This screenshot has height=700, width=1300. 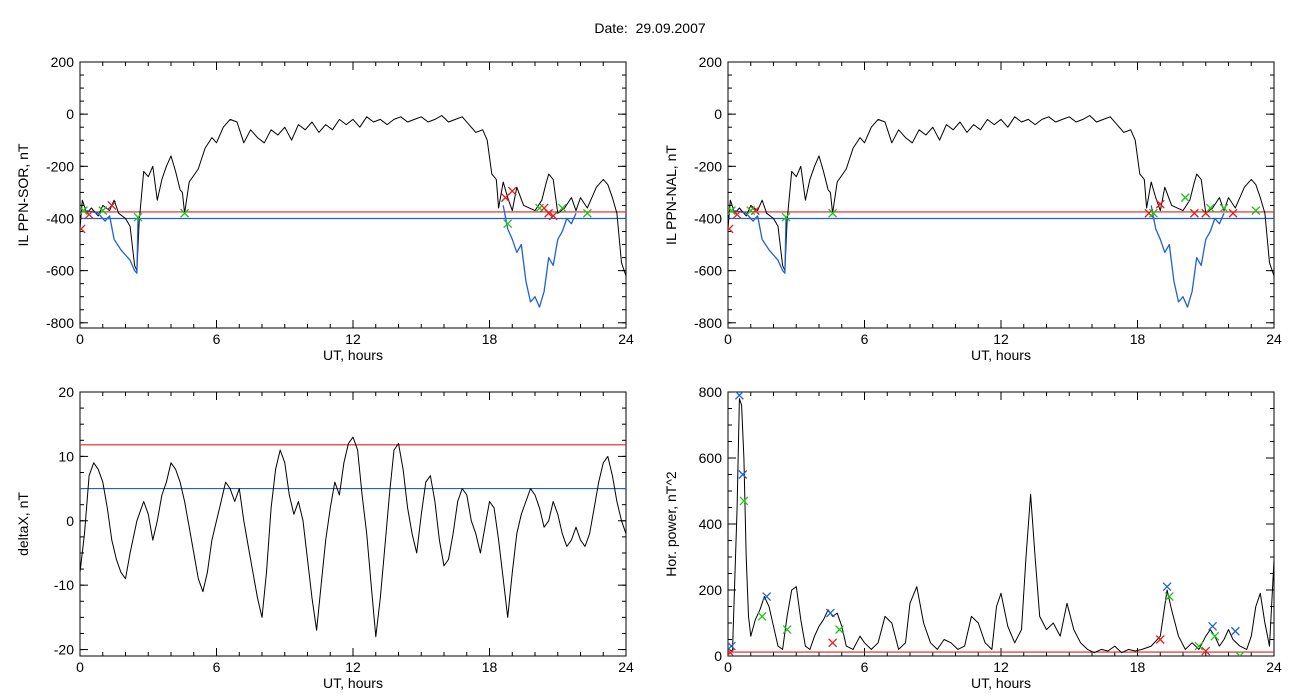 I want to click on y-tick-label: 800, so click(x=711, y=392).